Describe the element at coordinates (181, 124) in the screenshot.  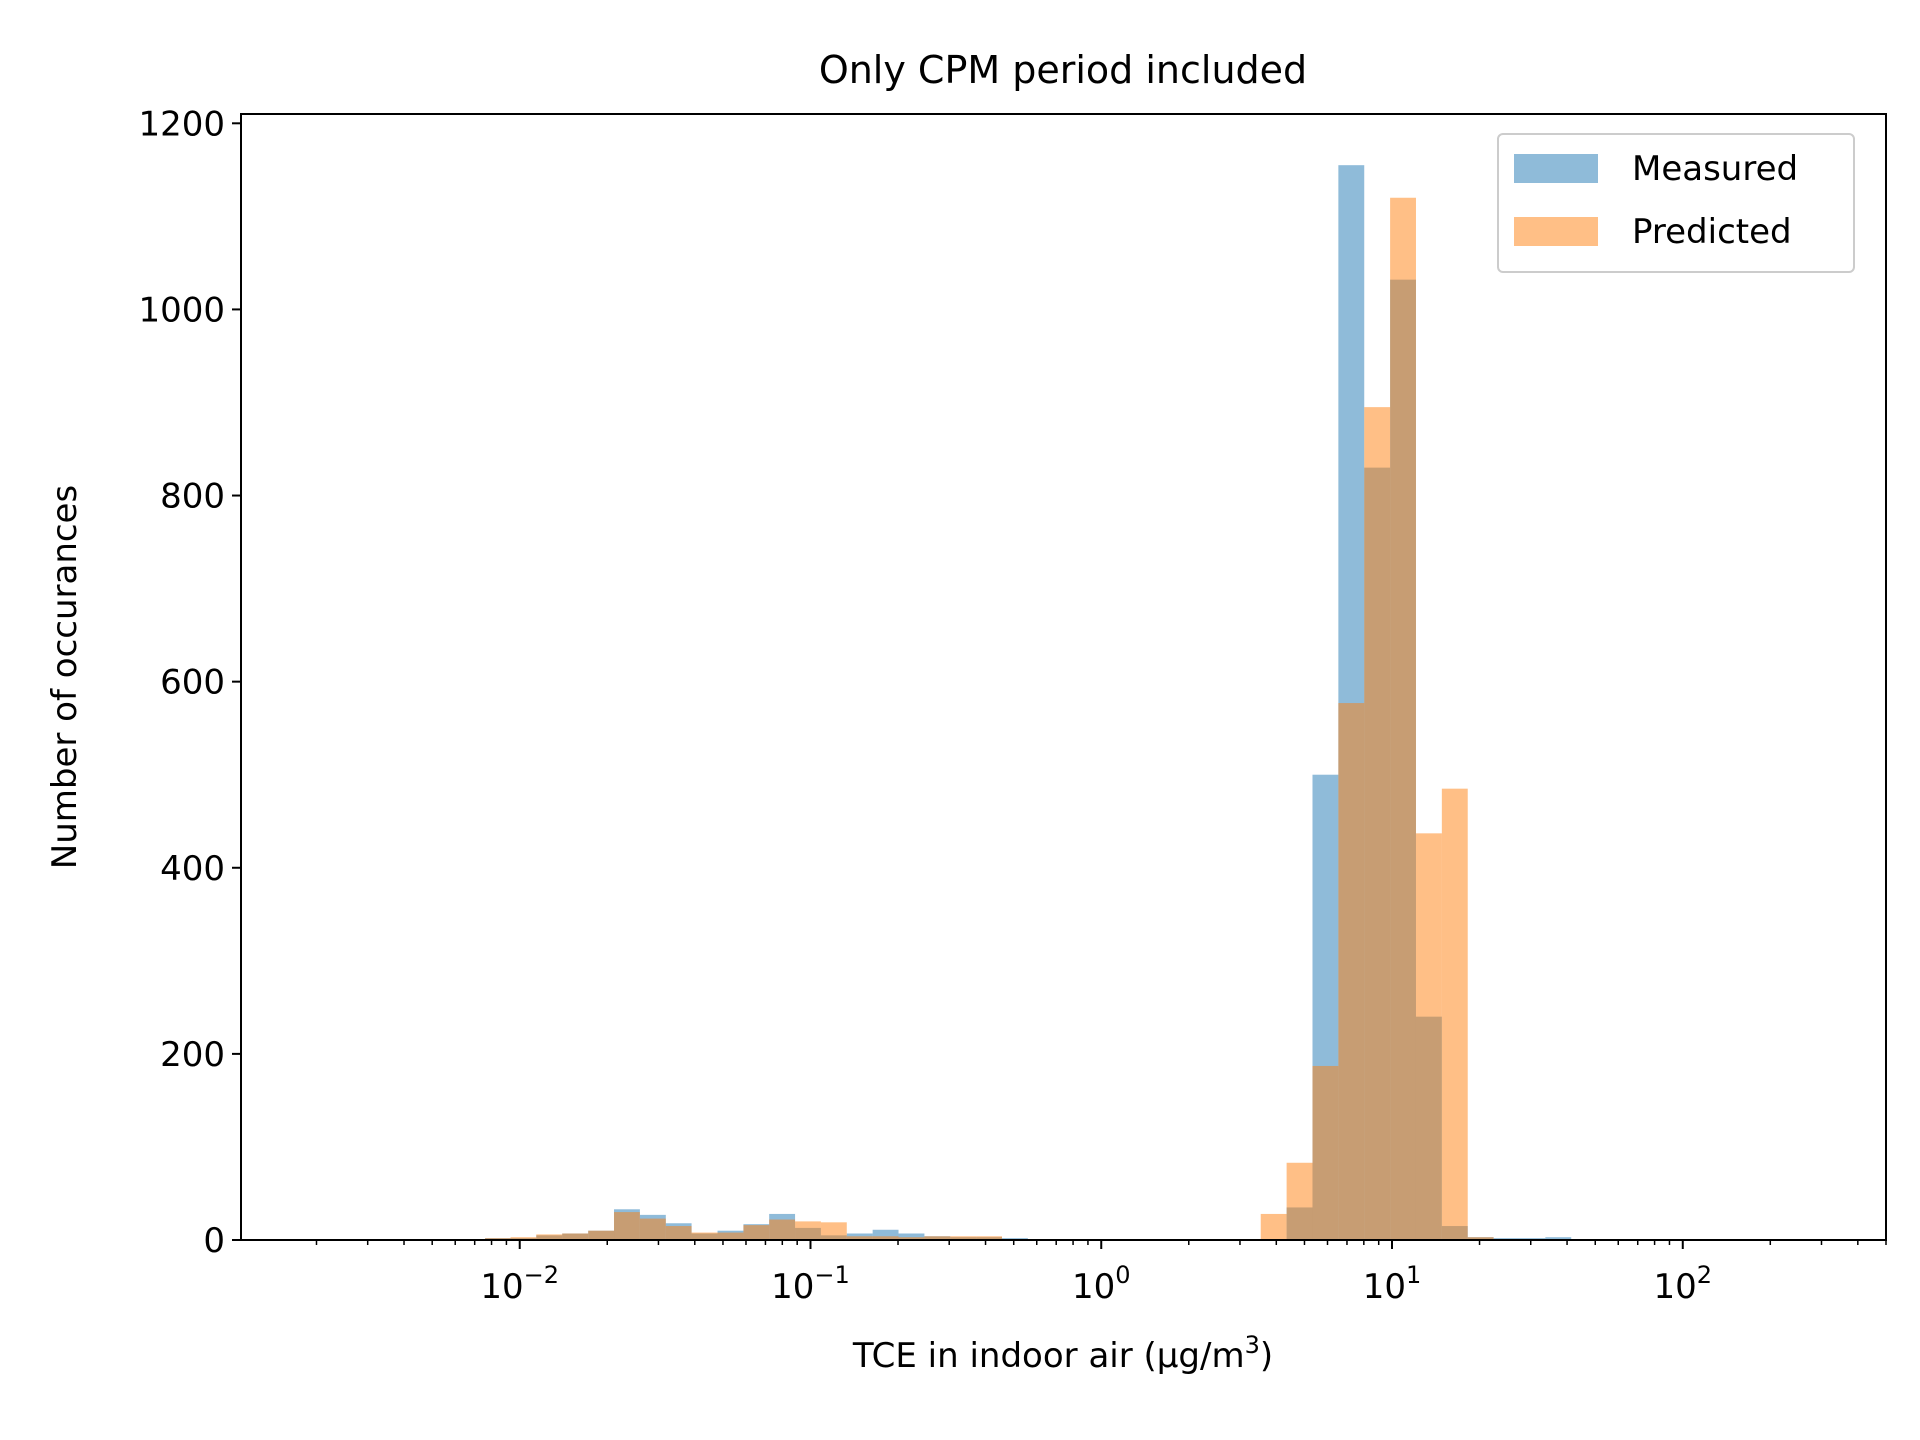
I see `y-tick-label: 1200` at that location.